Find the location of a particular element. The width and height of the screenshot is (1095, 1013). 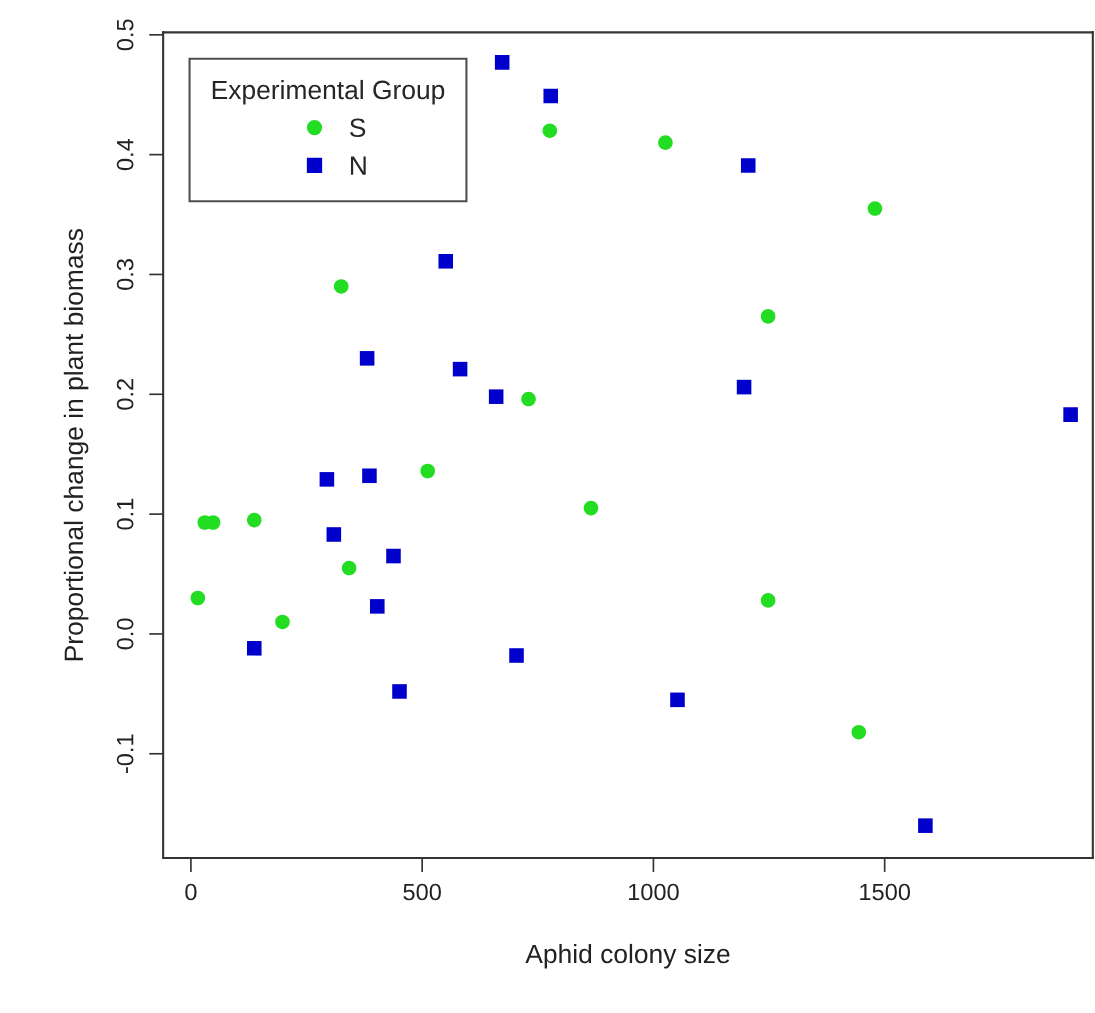

x-tick-label: 0 is located at coordinates (191, 892).